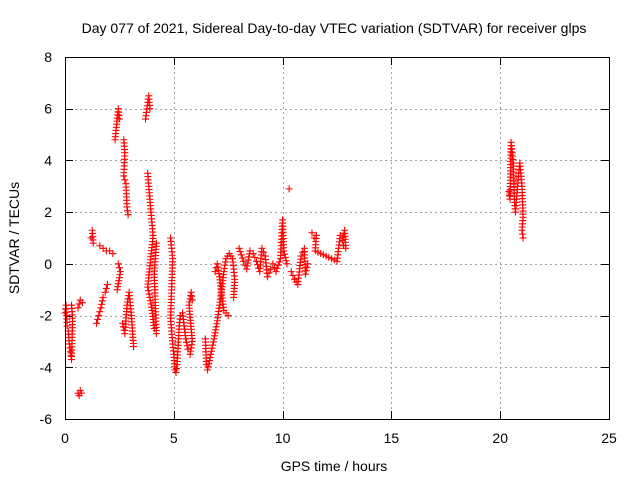 The height and width of the screenshot is (480, 640). Describe the element at coordinates (14, 238) in the screenshot. I see `y-axis-label: SDTVAR / TECUs` at that location.